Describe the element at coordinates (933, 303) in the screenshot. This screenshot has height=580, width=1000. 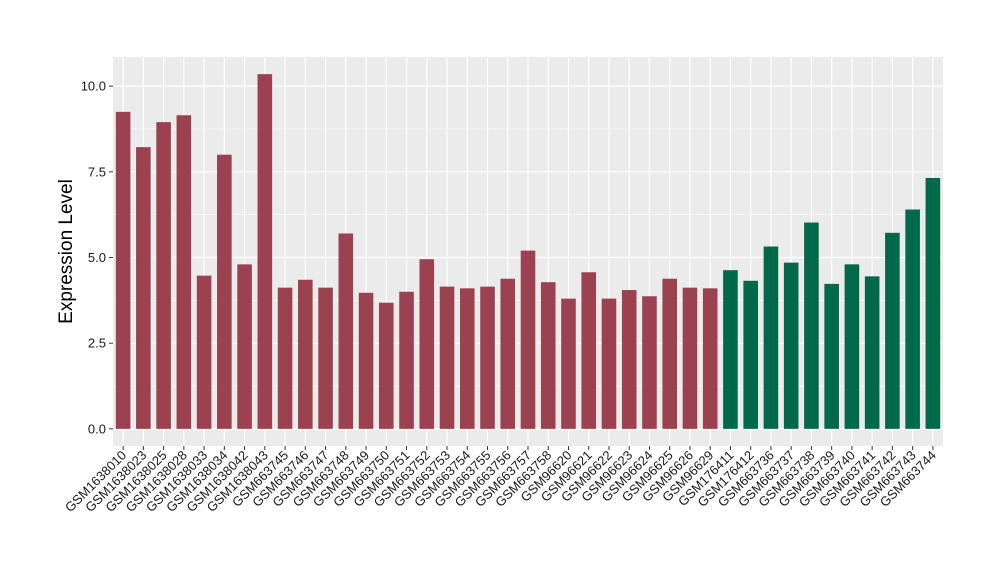
I see `bar-GSM663744` at that location.